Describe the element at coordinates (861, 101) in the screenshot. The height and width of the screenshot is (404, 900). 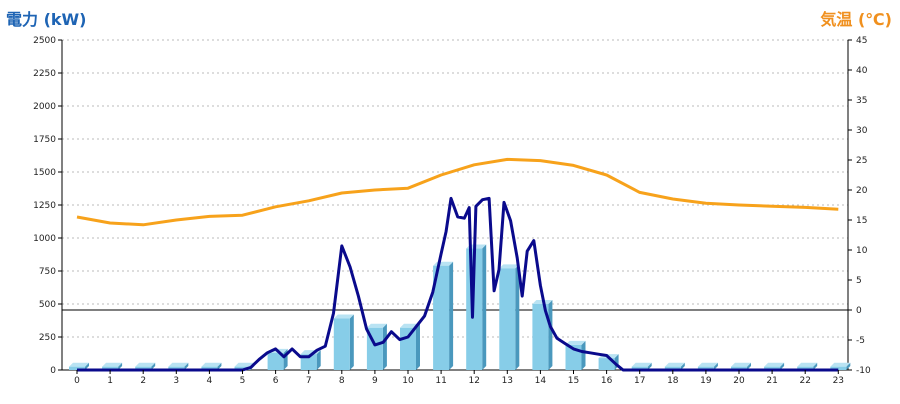
I see `right-tick-label: 35` at that location.